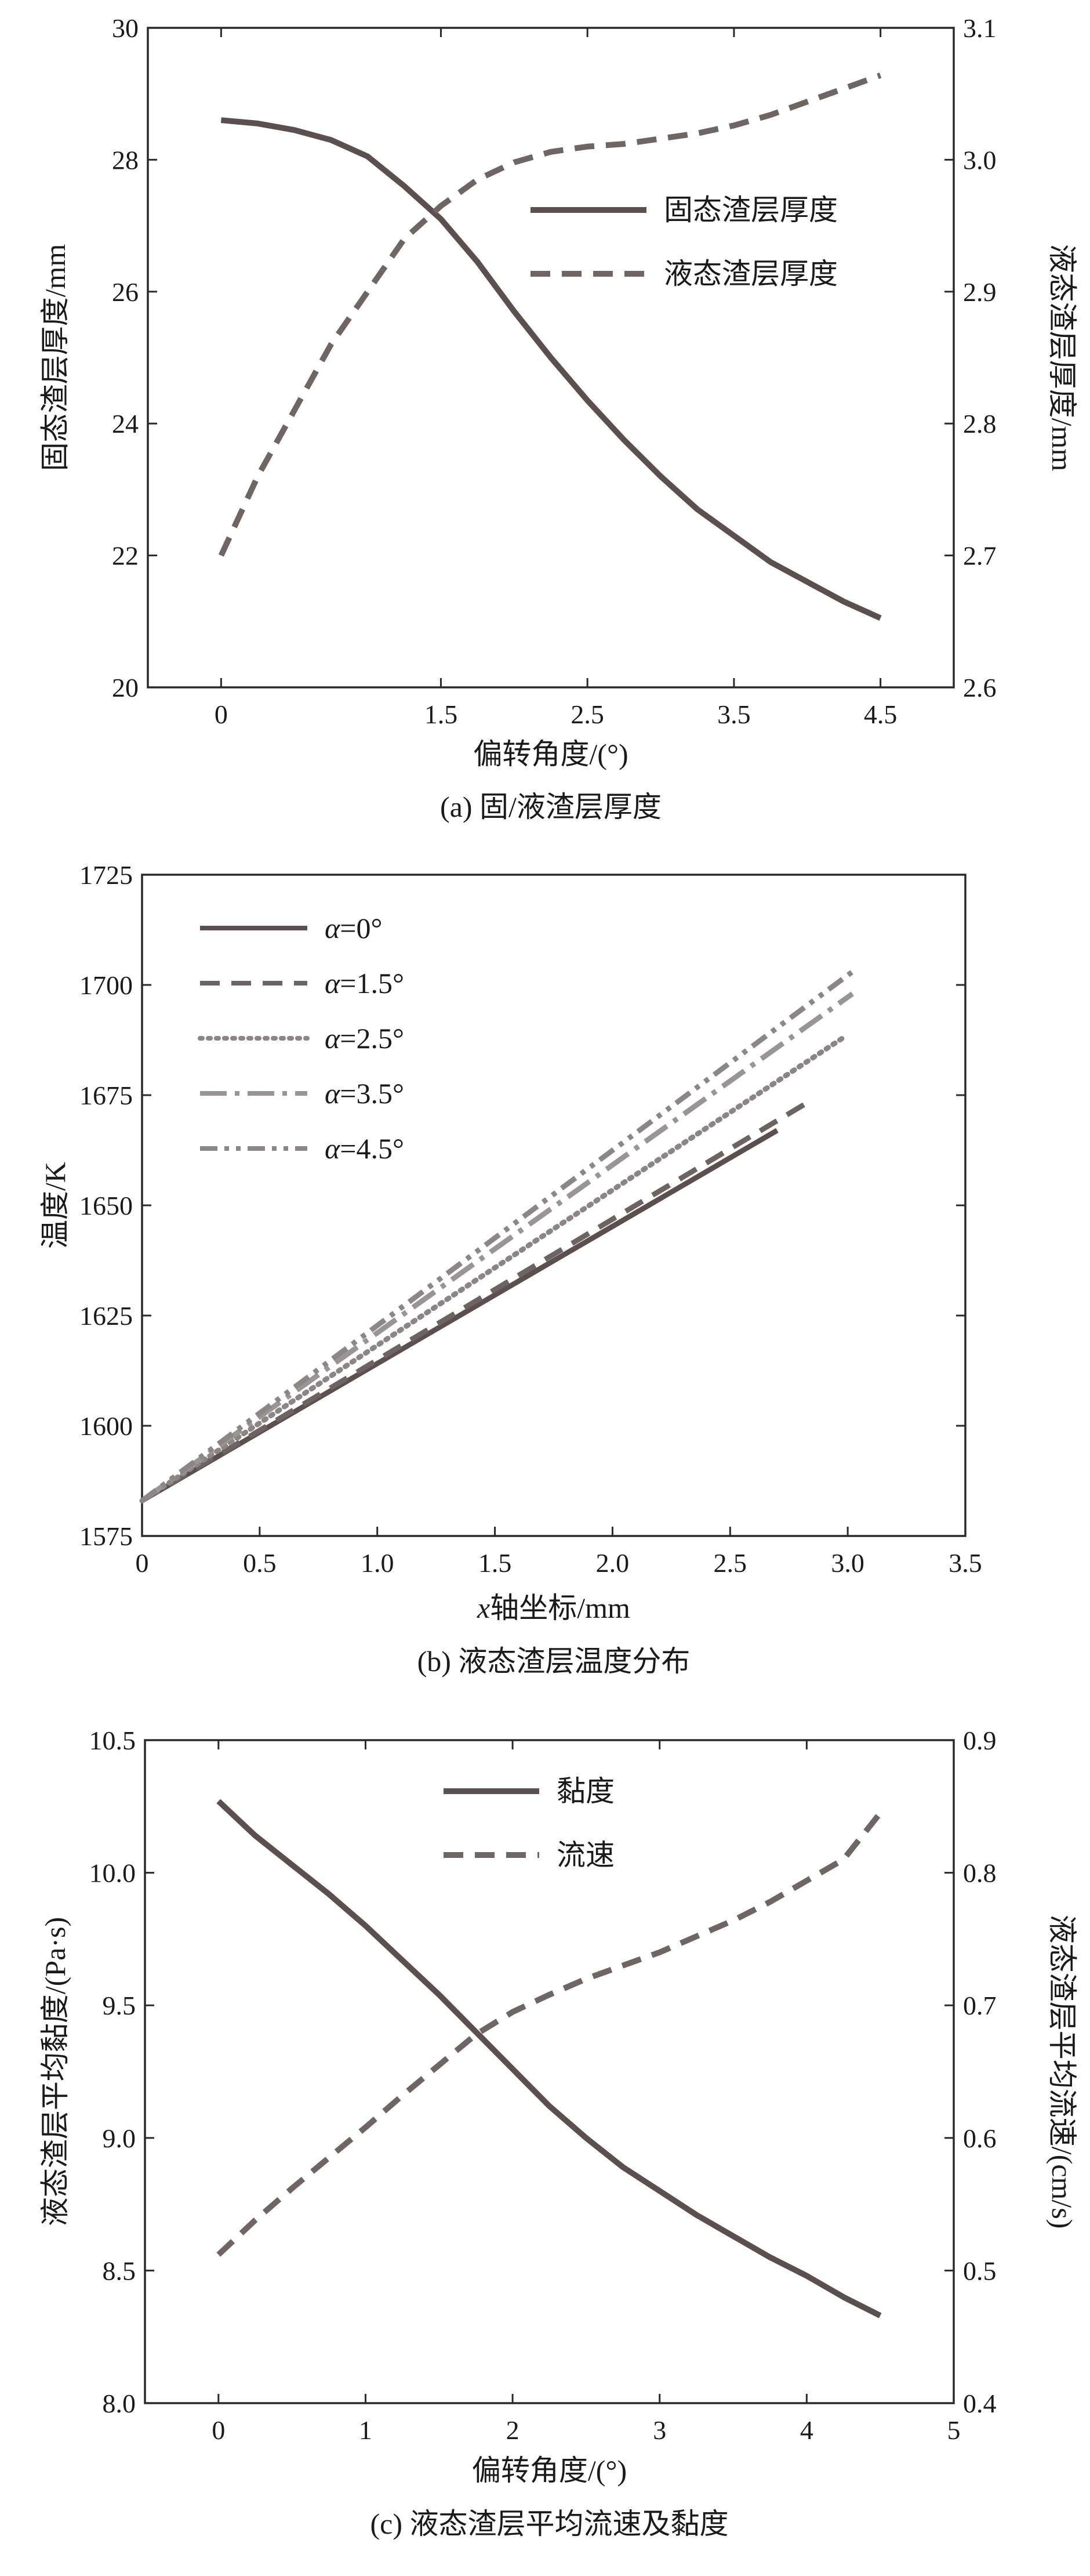  What do you see at coordinates (55, 2072) in the screenshot?
I see `y-axis-title: 液态渣层平均黏度/(Pa·s)` at bounding box center [55, 2072].